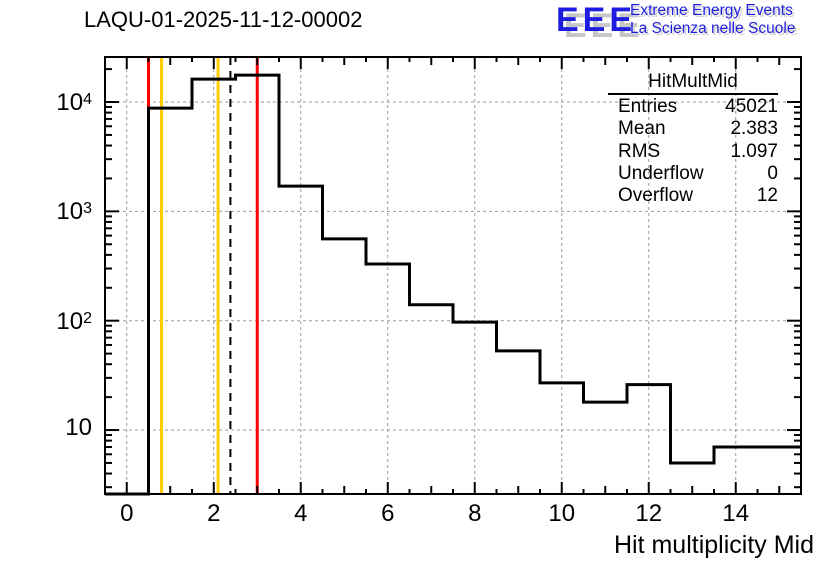  What do you see at coordinates (642, 129) in the screenshot?
I see `stats-label: Mean` at bounding box center [642, 129].